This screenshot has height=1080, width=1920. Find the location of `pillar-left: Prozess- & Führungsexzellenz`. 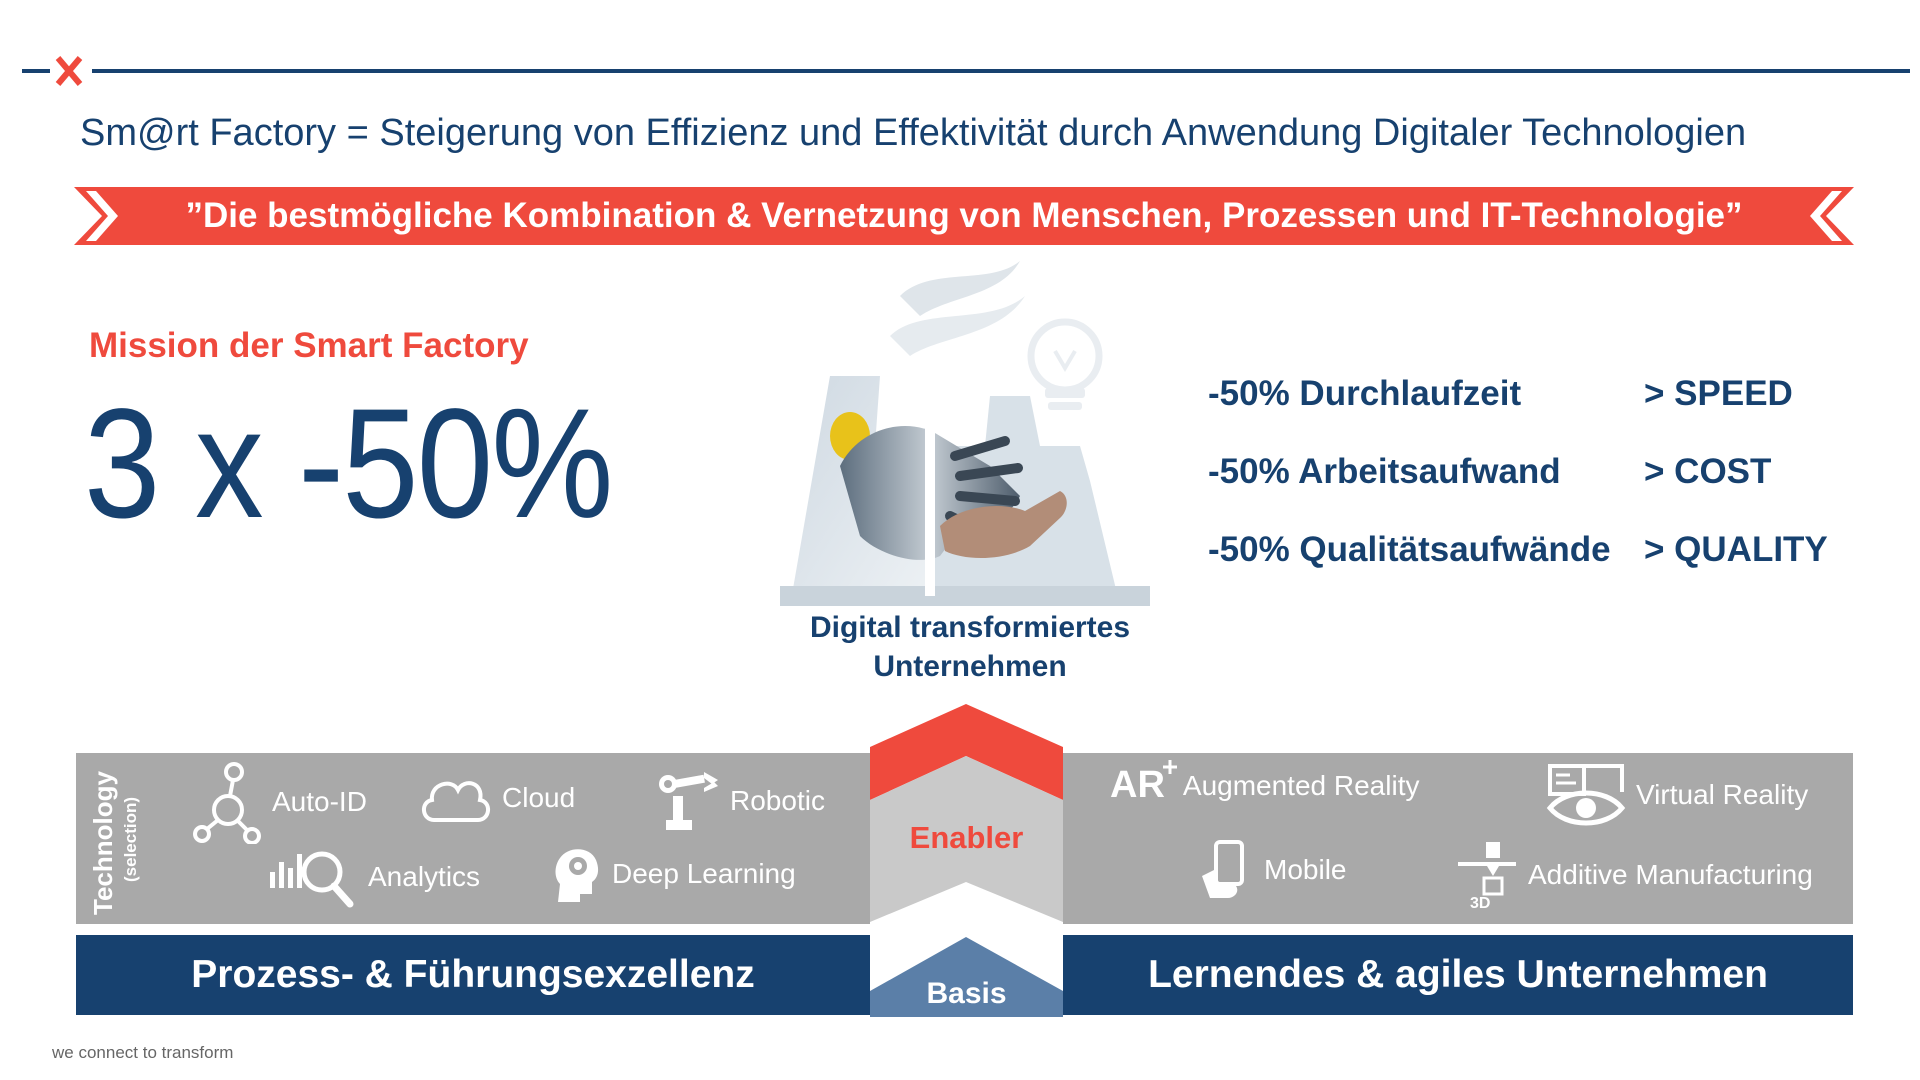

pillar-left: Prozess- & Führungsexzellenz is located at coordinates (473, 975).